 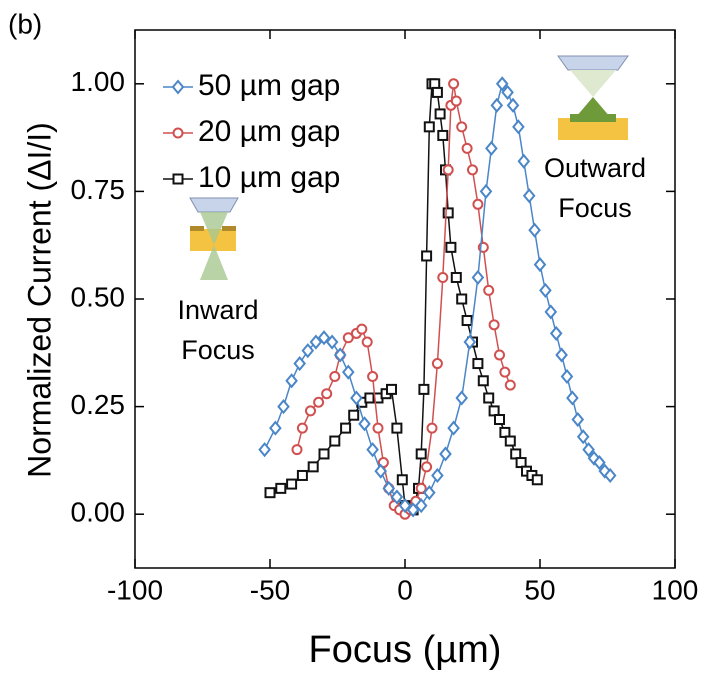 What do you see at coordinates (593, 97) in the screenshot?
I see `outward-focus-icon` at bounding box center [593, 97].